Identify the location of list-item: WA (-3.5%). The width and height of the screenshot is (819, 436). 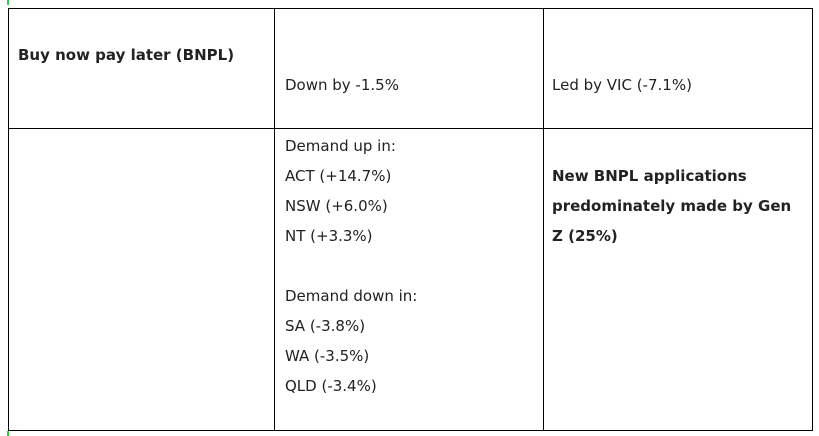
(327, 356).